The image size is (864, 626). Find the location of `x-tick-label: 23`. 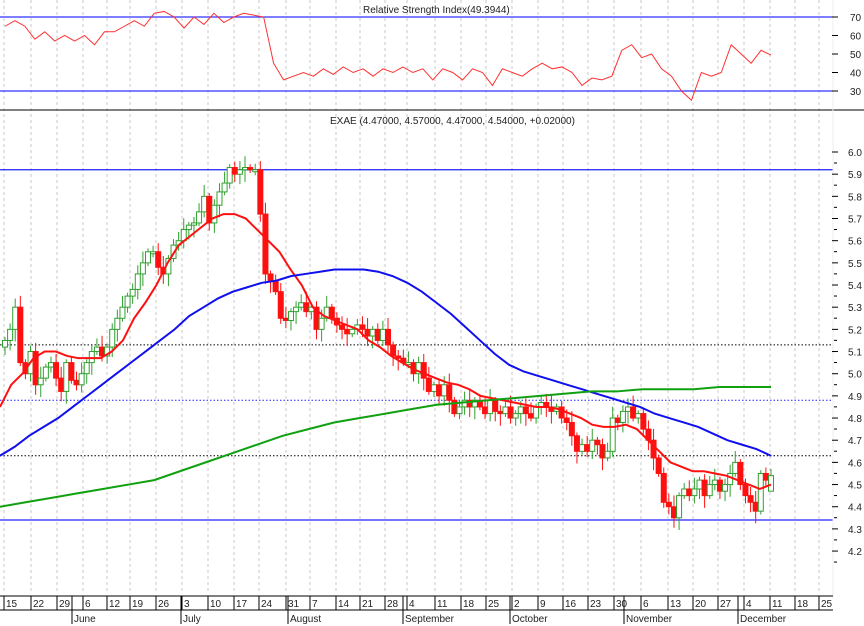

x-tick-label: 23 is located at coordinates (596, 604).